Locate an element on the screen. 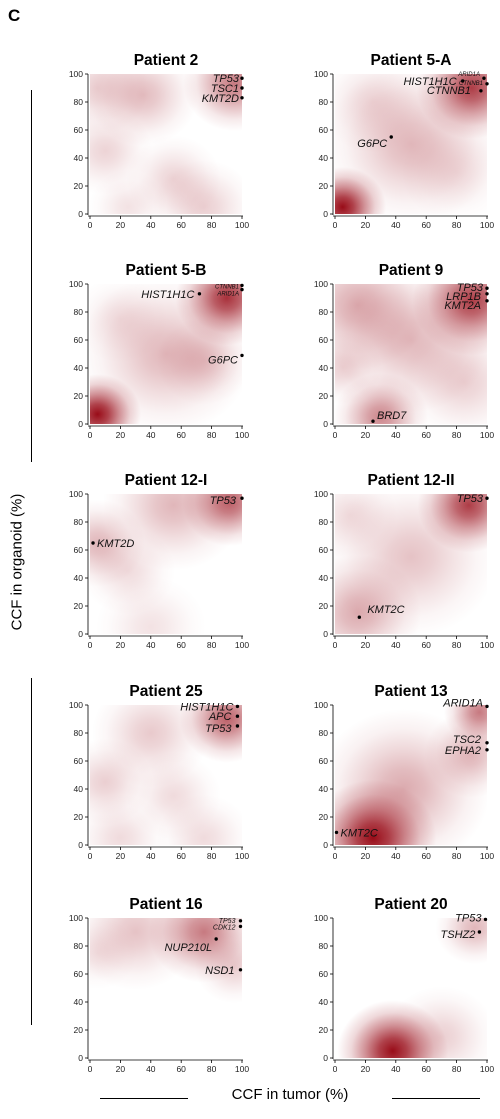 The height and width of the screenshot is (1119, 500). y-label-line-top is located at coordinates (31, 276).